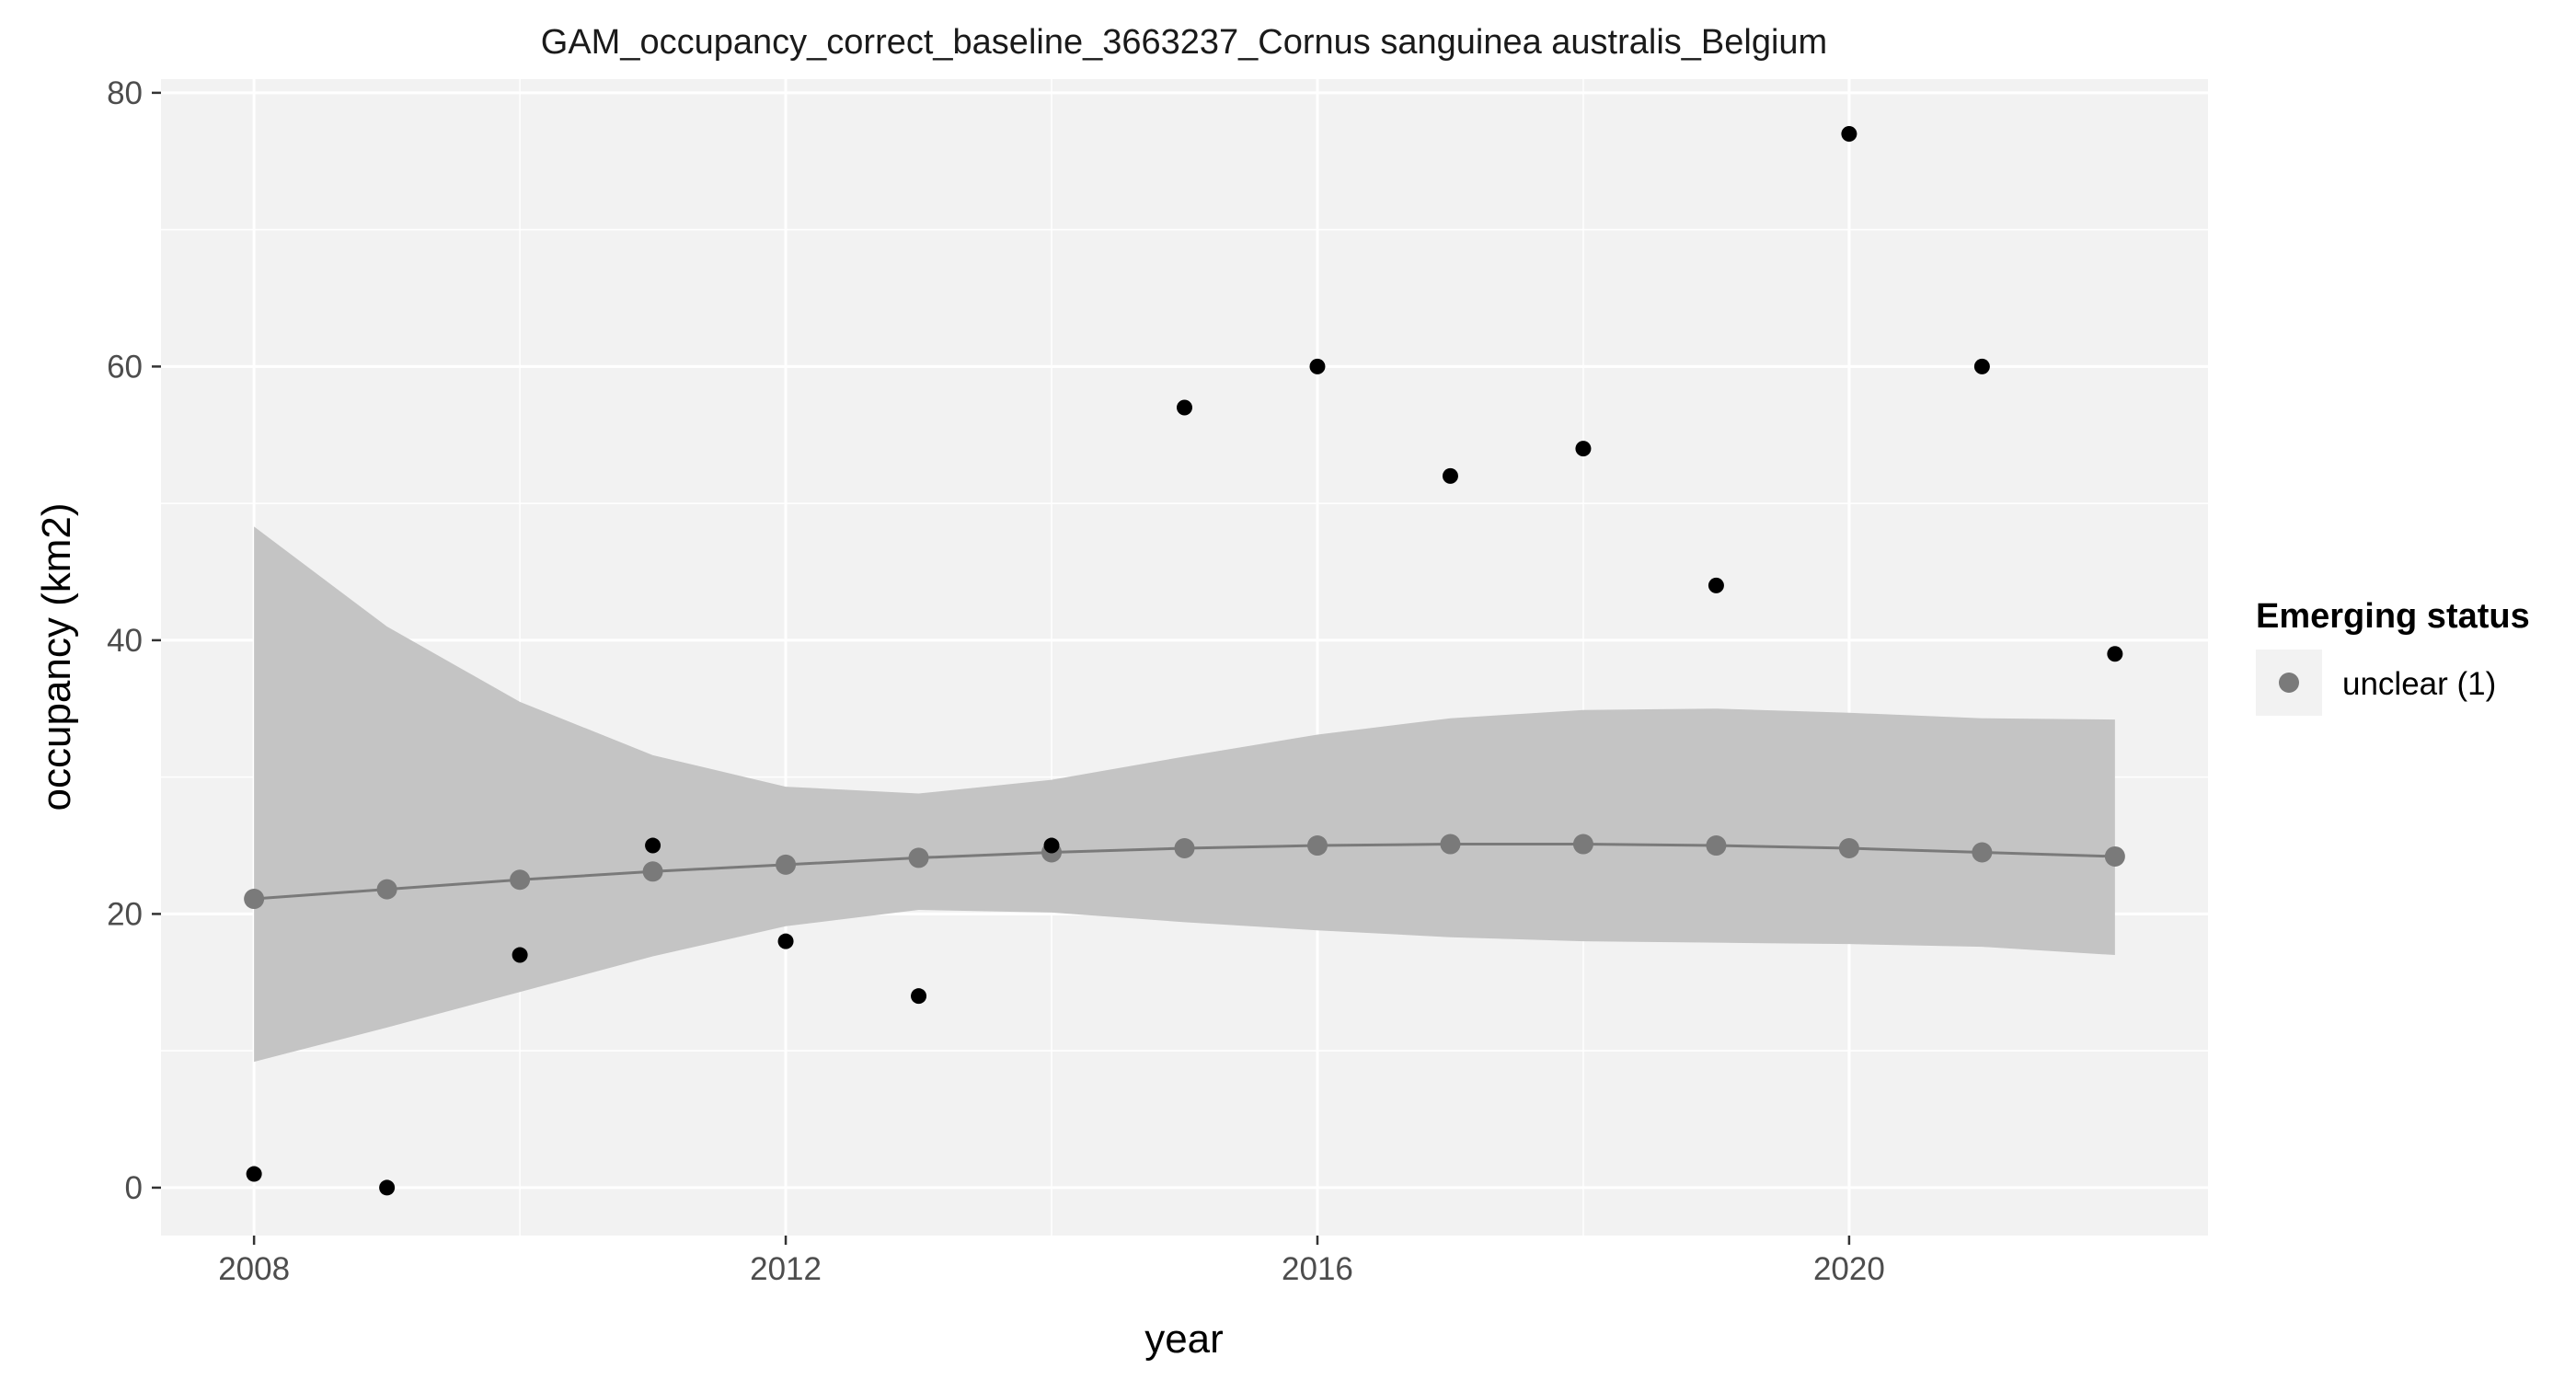  What do you see at coordinates (134, 1188) in the screenshot?
I see `y-tick-label: 0` at bounding box center [134, 1188].